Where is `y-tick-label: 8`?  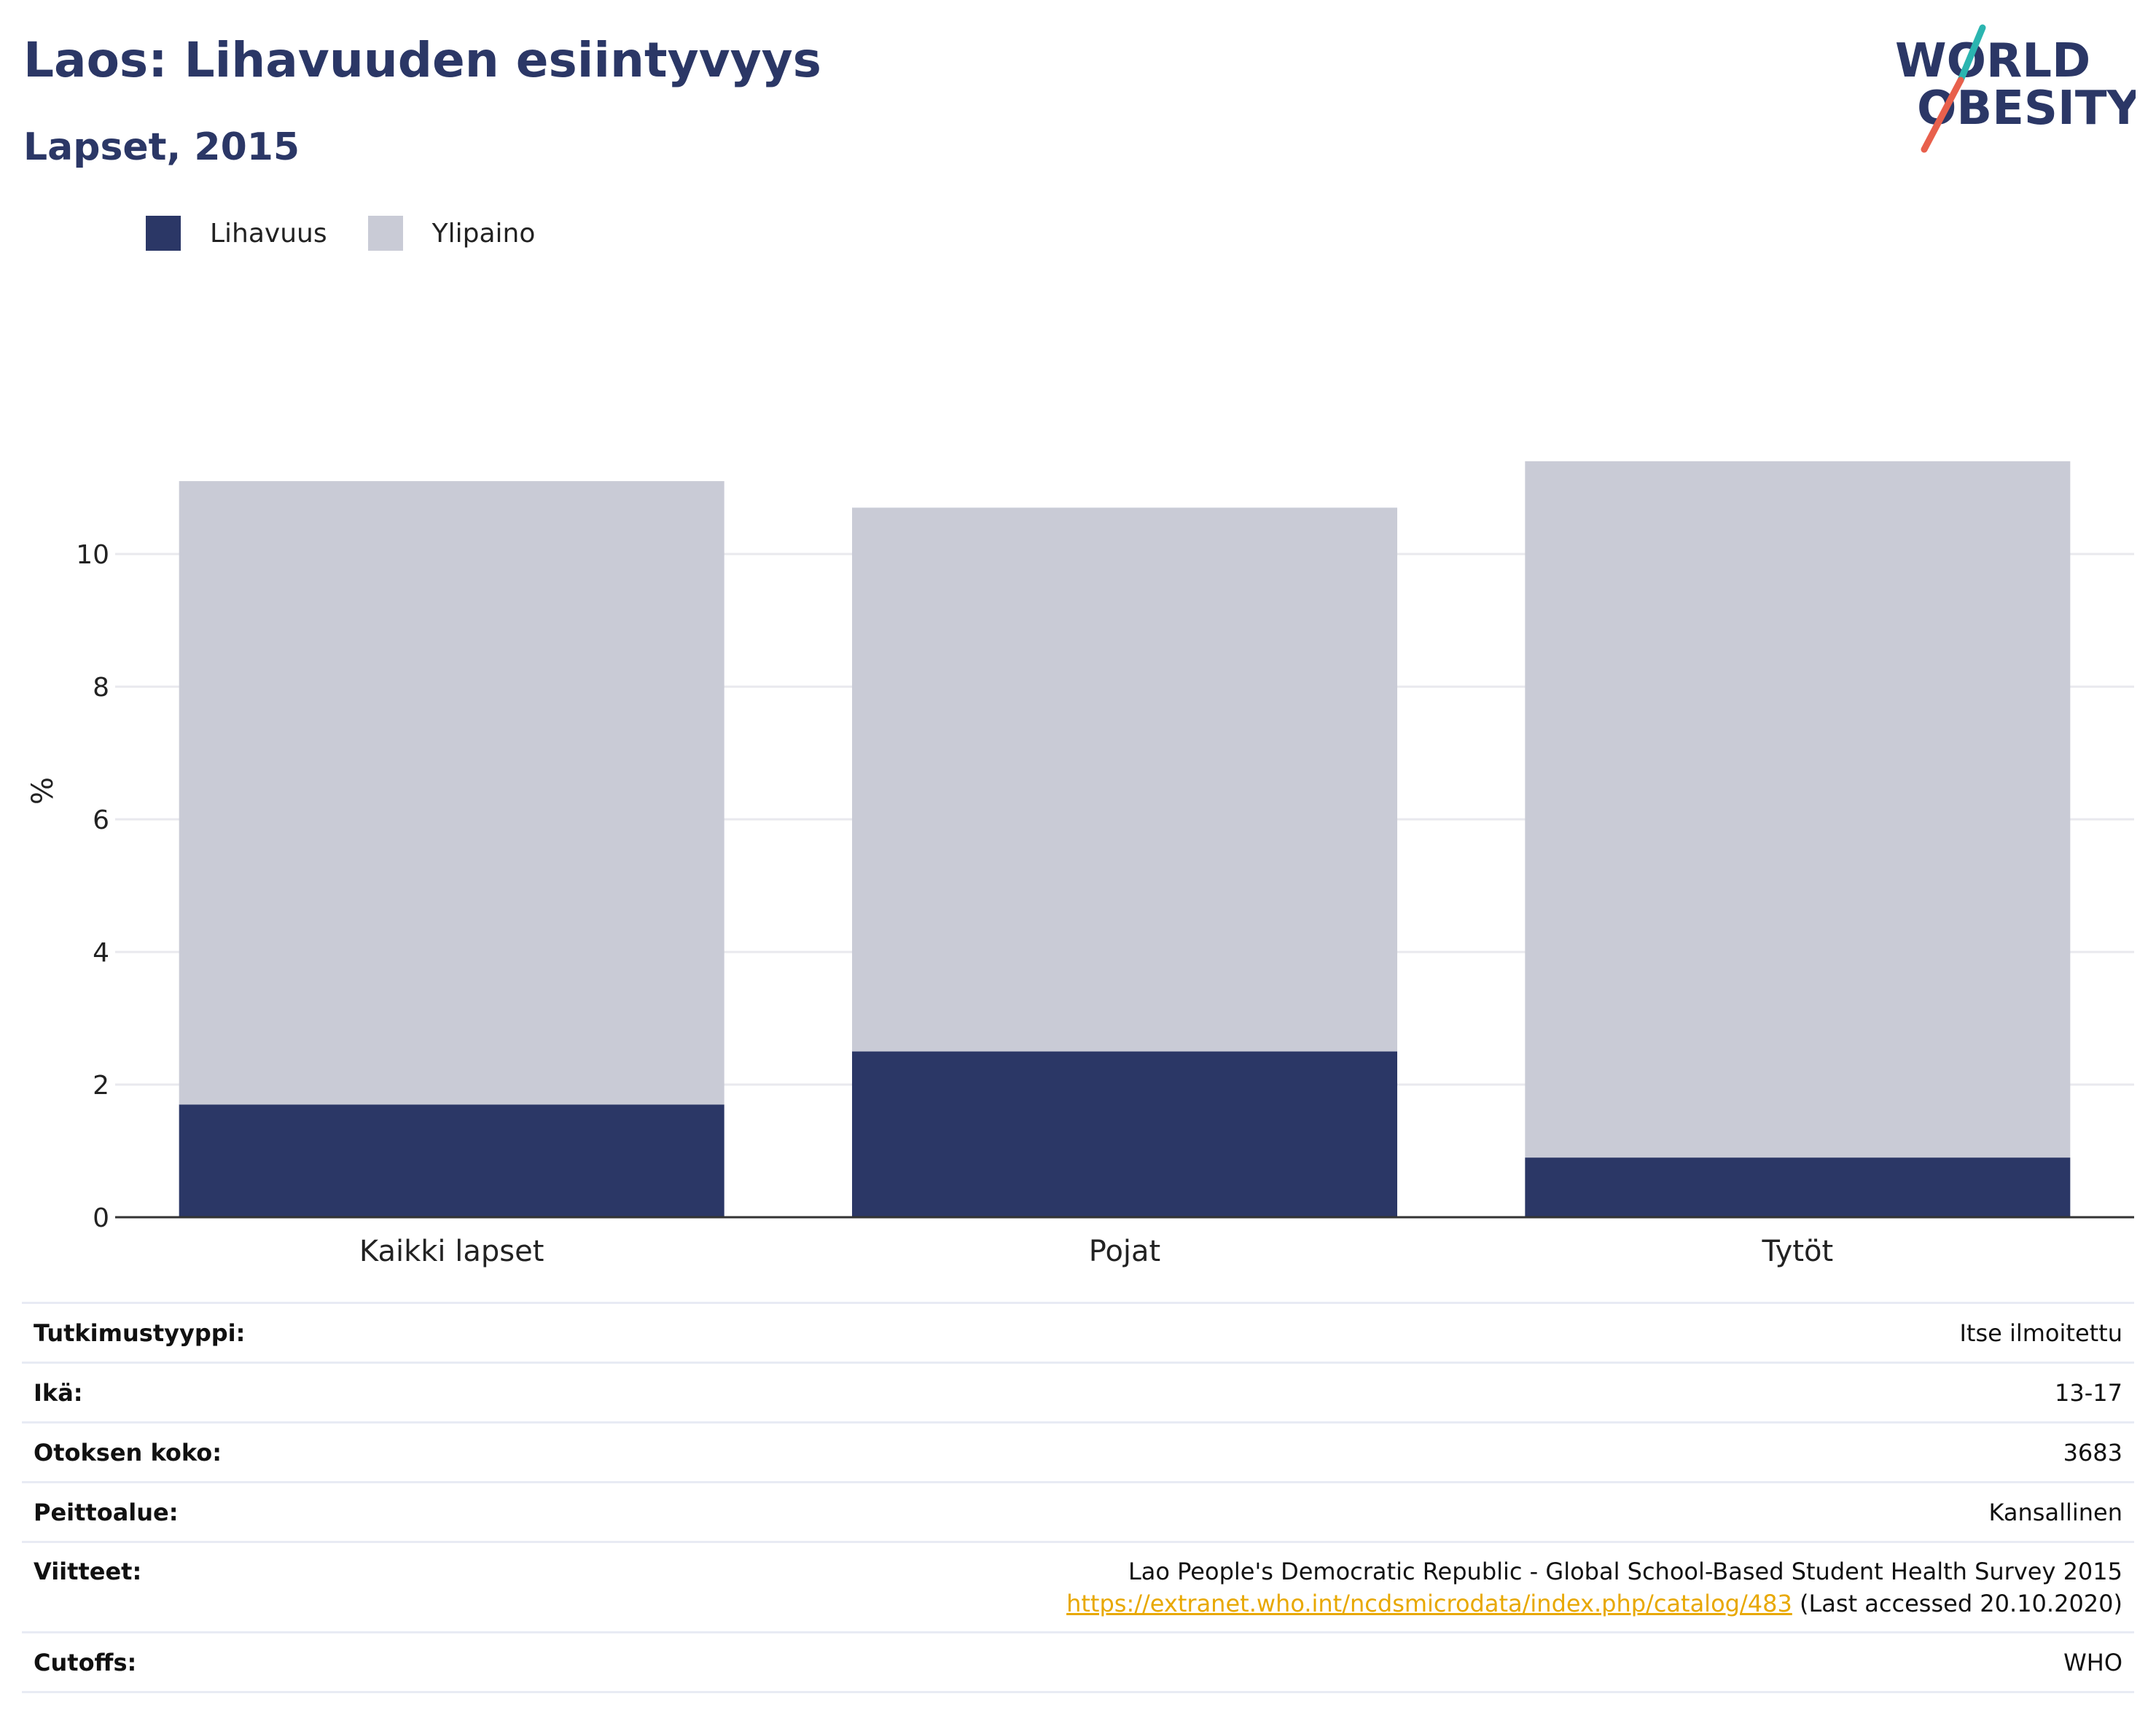 y-tick-label: 8 is located at coordinates (101, 688).